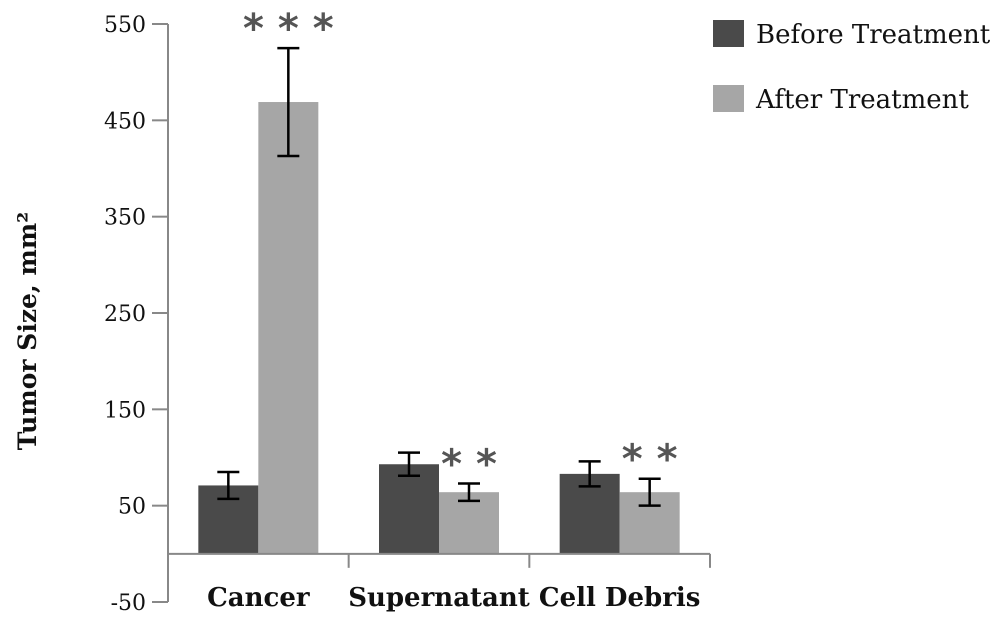 This screenshot has height=636, width=1000. I want to click on y-axis-label: Tumor Size, mm², so click(27, 331).